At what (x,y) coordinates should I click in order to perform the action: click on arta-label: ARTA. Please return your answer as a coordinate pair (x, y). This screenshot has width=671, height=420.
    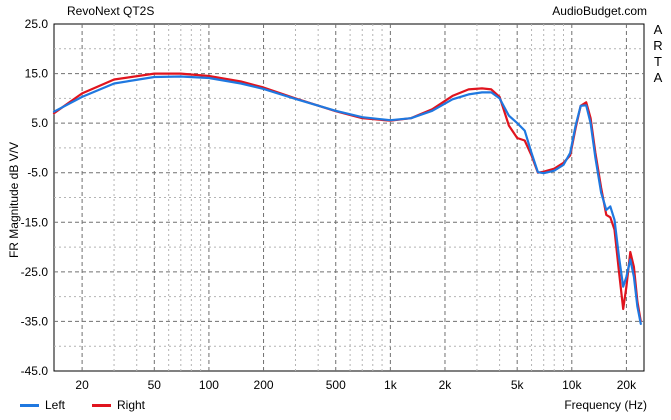
    Looking at the image, I should click on (658, 53).